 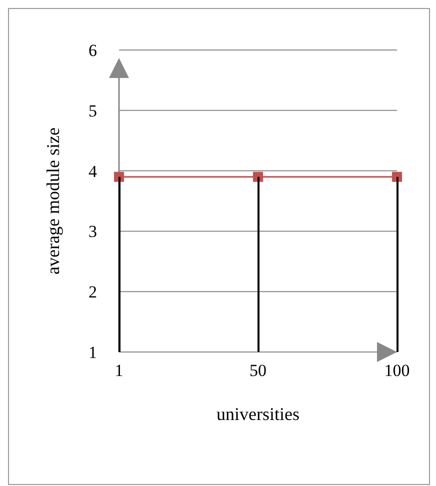 What do you see at coordinates (258, 414) in the screenshot?
I see `x-axis-title: universities` at bounding box center [258, 414].